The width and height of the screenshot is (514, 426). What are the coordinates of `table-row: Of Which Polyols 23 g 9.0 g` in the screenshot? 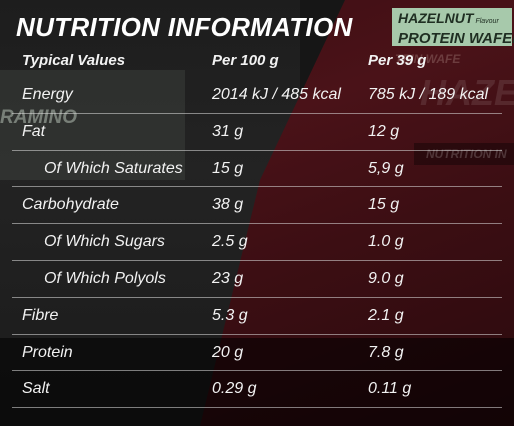 It's located at (257, 279).